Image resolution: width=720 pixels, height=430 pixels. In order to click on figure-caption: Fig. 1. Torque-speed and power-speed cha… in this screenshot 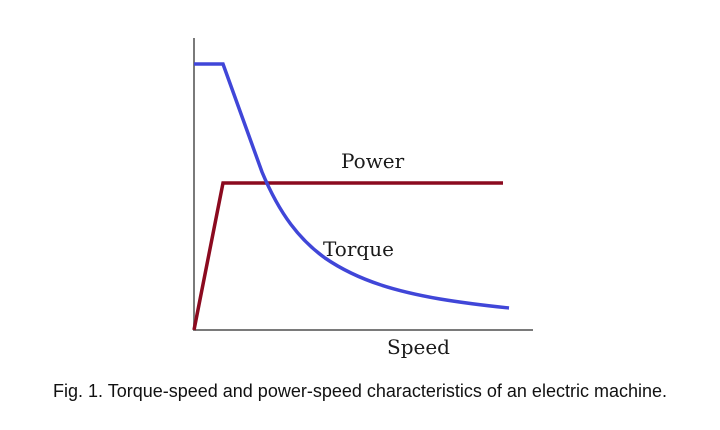, I will do `click(360, 391)`.